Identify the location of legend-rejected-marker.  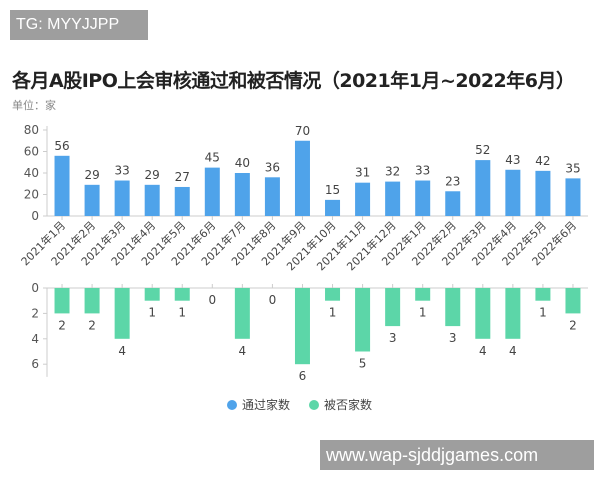
(314, 405).